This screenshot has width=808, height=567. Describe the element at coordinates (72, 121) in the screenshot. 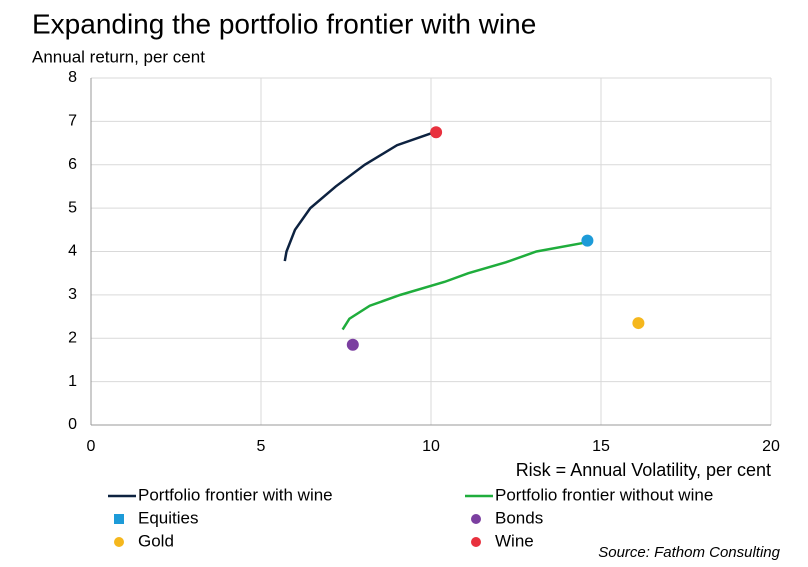

I see `y-tick-label: 7` at that location.